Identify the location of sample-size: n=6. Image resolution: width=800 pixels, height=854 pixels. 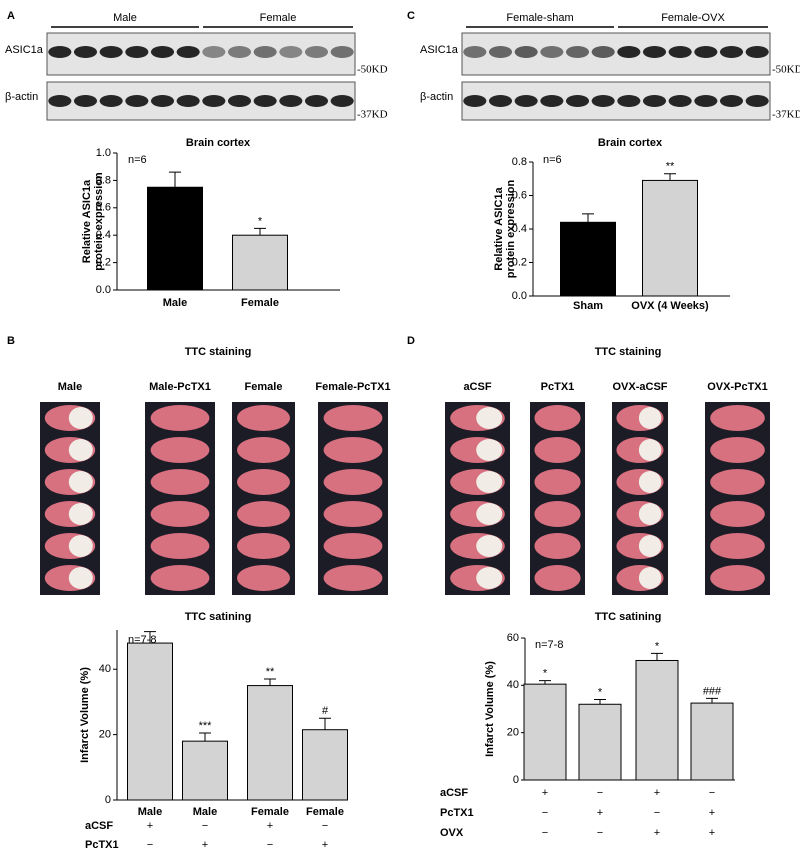
(137, 160).